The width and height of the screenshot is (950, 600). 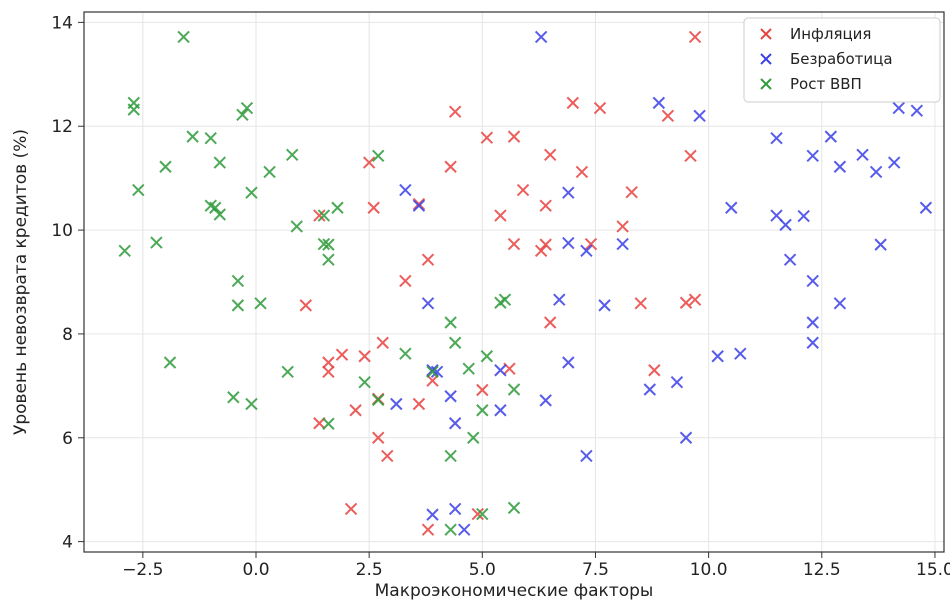 I want to click on legend: Инфляция Безработица Рост ВВП, so click(x=842, y=60).